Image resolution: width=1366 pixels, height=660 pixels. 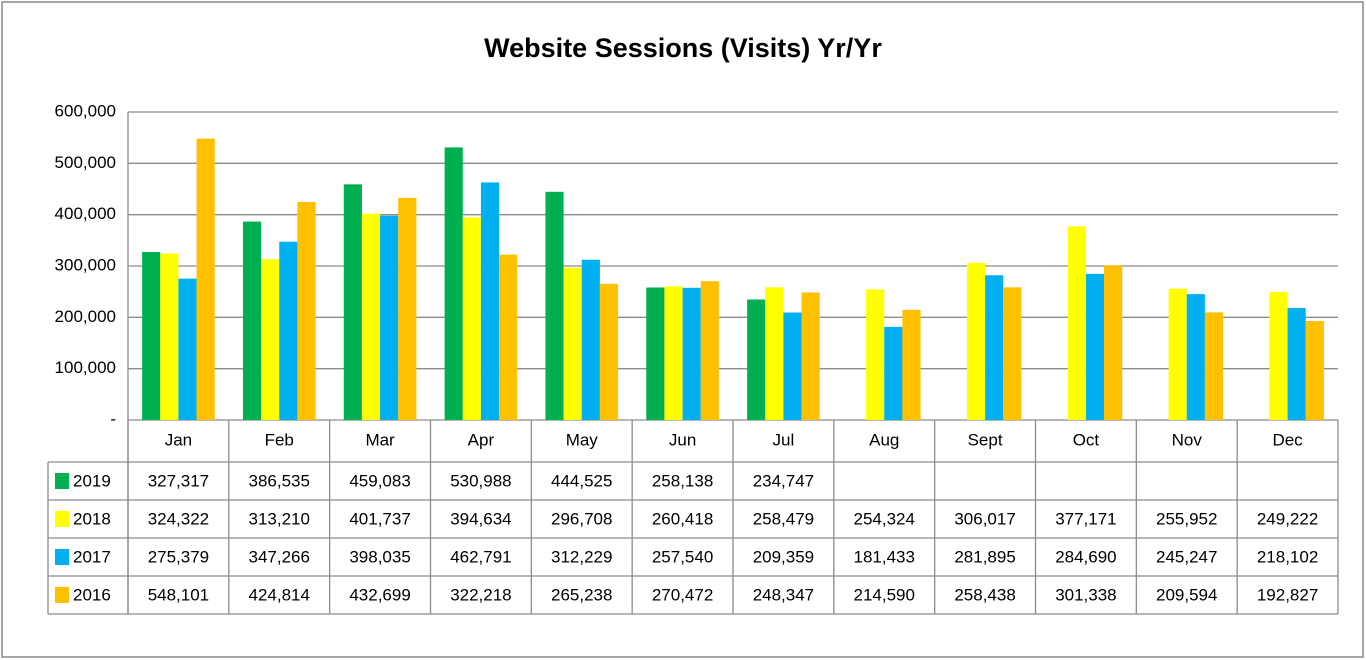 What do you see at coordinates (380, 439) in the screenshot?
I see `x-tick-label: Mar` at bounding box center [380, 439].